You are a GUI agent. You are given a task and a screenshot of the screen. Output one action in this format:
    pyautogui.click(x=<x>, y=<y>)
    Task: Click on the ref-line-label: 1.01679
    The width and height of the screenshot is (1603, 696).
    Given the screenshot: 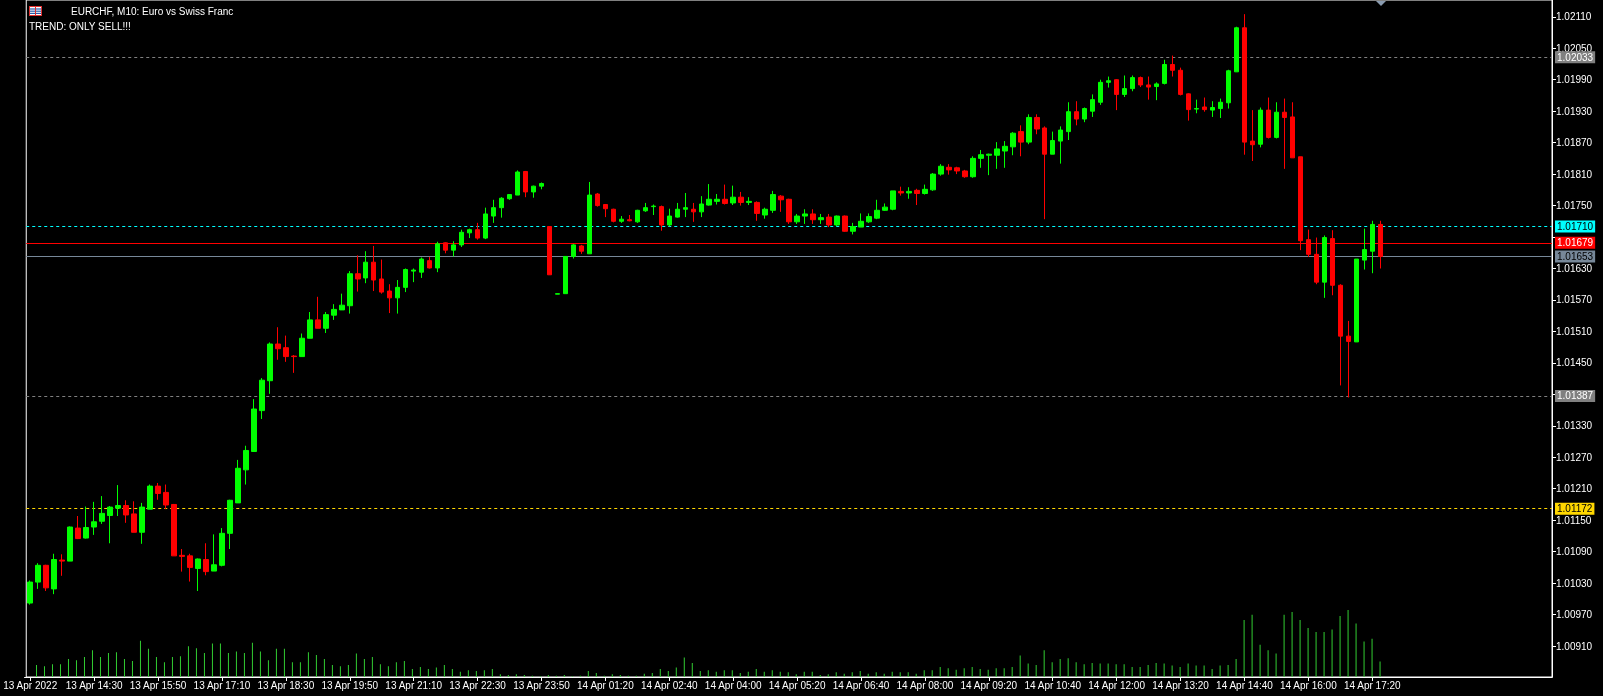 What is the action you would take?
    pyautogui.click(x=1575, y=243)
    